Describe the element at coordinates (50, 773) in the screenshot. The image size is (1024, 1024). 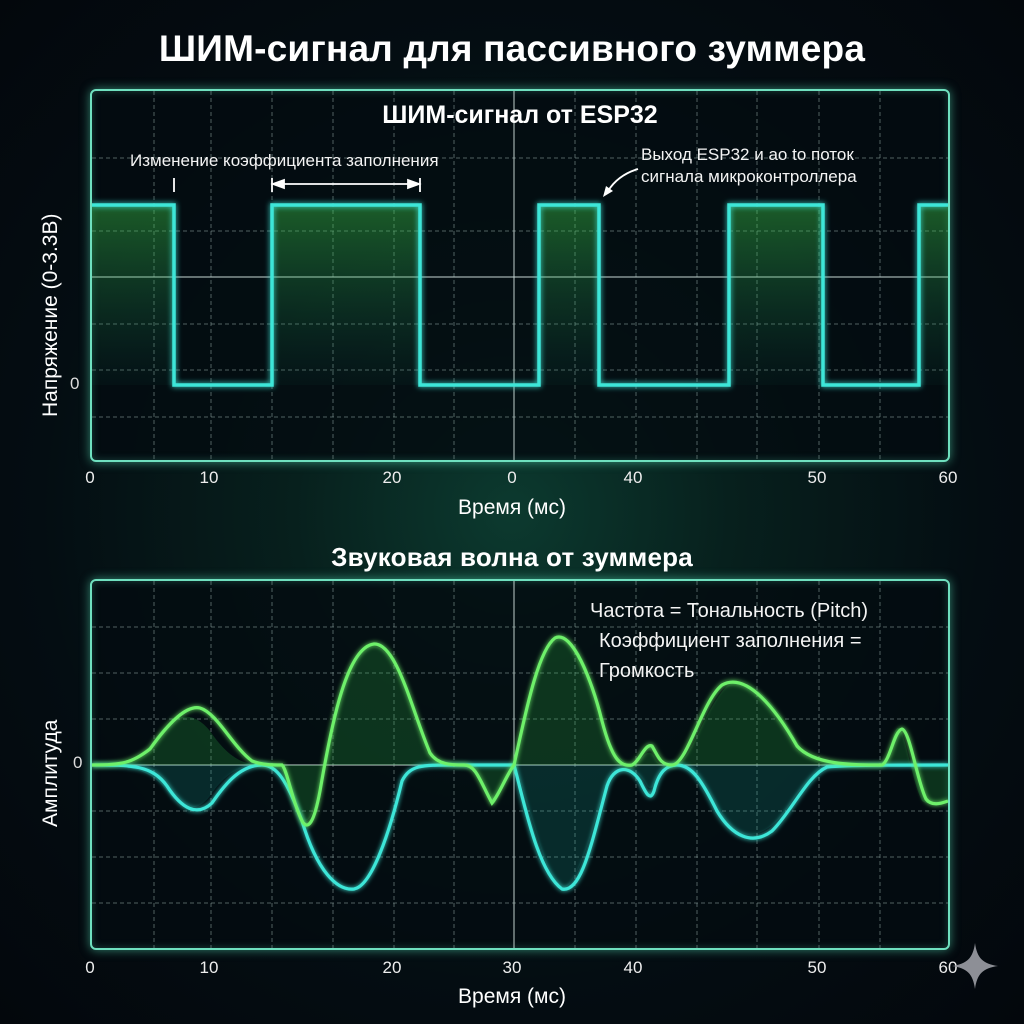
I see `wave-y-axis-label: Амплитуда` at that location.